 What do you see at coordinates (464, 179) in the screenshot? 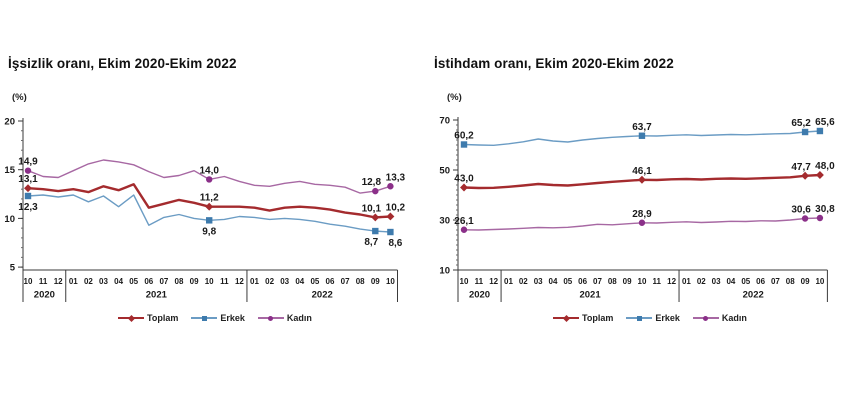
I see `svg-text: 43,0` at bounding box center [464, 179].